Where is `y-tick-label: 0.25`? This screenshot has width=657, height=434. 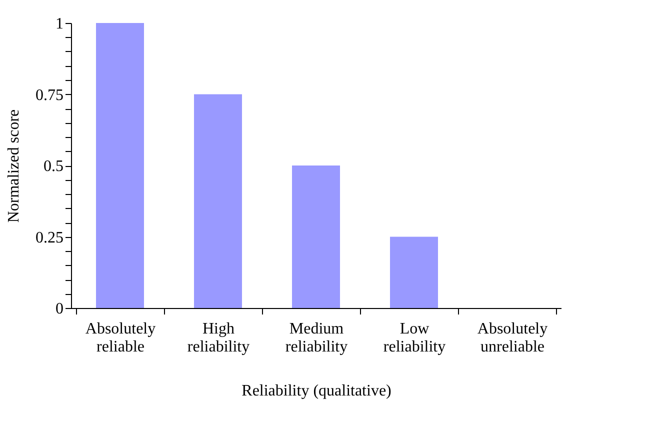
y-tick-label: 0.25 is located at coordinates (50, 237).